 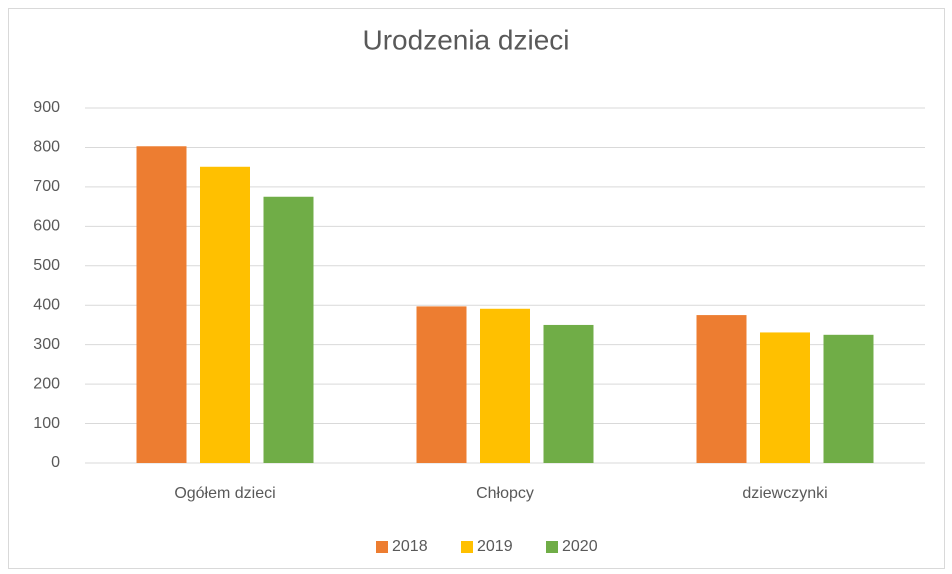 What do you see at coordinates (495, 546) in the screenshot?
I see `legend-label: 2019` at bounding box center [495, 546].